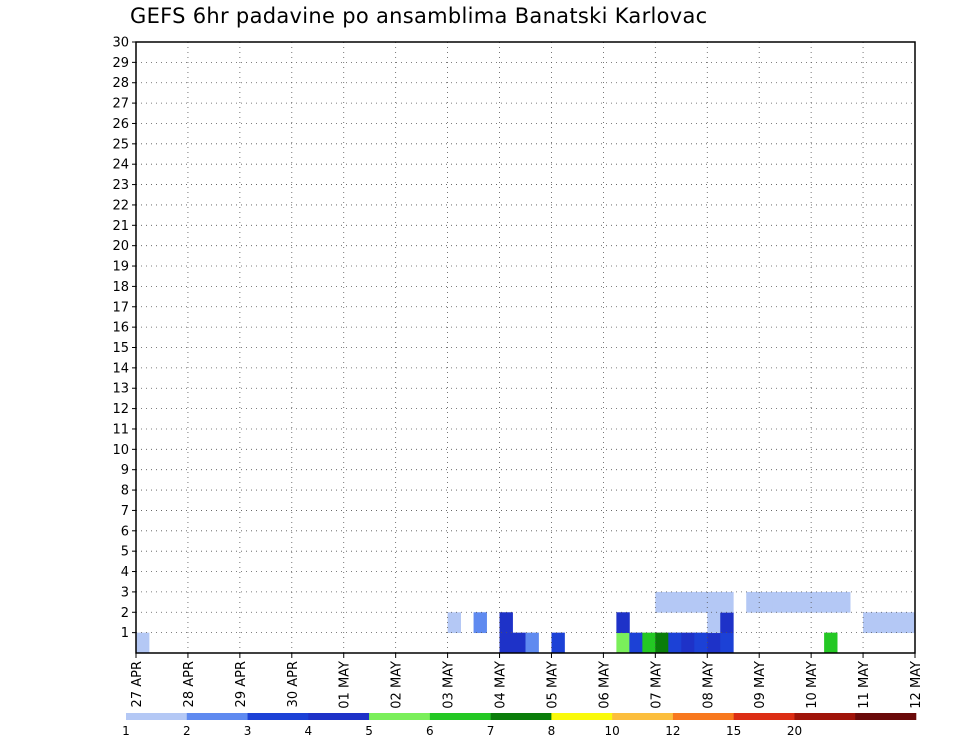 The width and height of the screenshot is (960, 742). Describe the element at coordinates (604, 685) in the screenshot. I see `x-tick-label: 06 MAY` at that location.